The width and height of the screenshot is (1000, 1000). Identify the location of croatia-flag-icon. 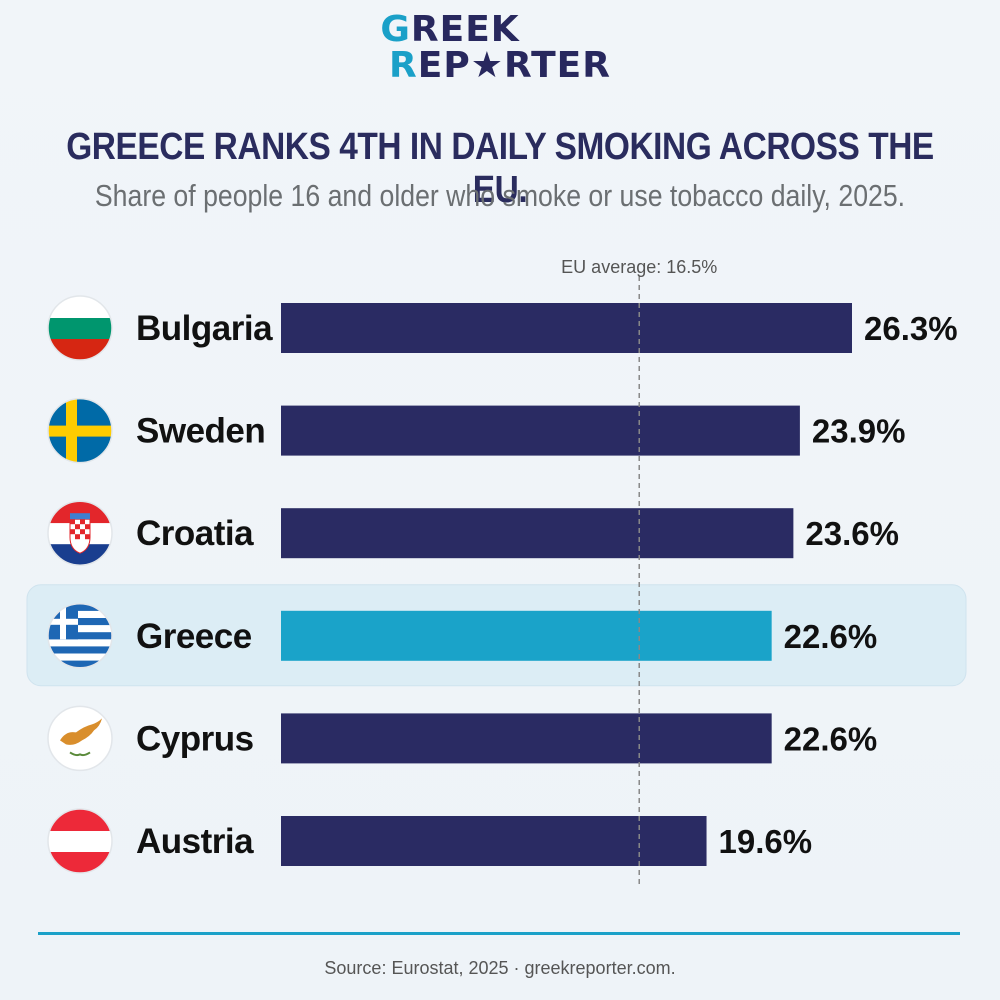
(80, 533).